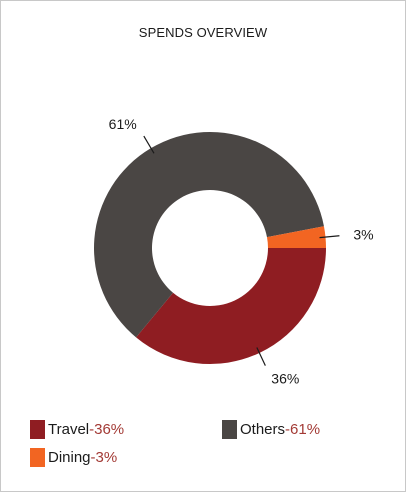  I want to click on legend-item-travel: Travel -36%, so click(77, 429).